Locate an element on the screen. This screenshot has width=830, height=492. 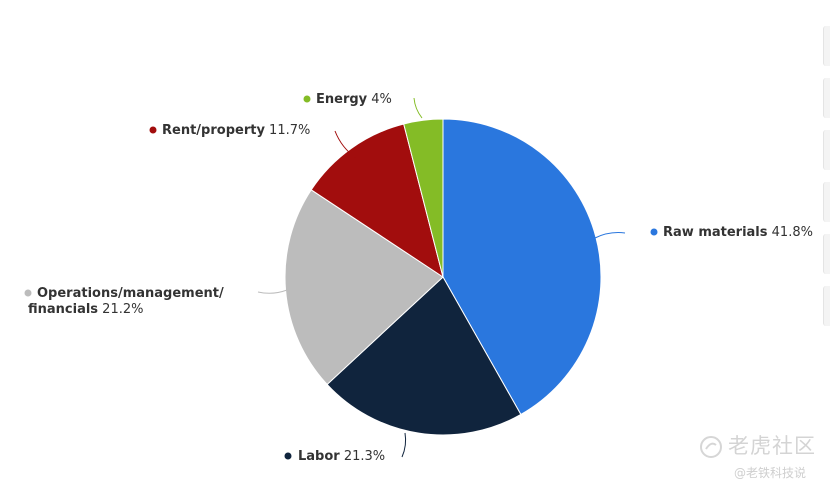
label-name: Energy is located at coordinates (342, 99).